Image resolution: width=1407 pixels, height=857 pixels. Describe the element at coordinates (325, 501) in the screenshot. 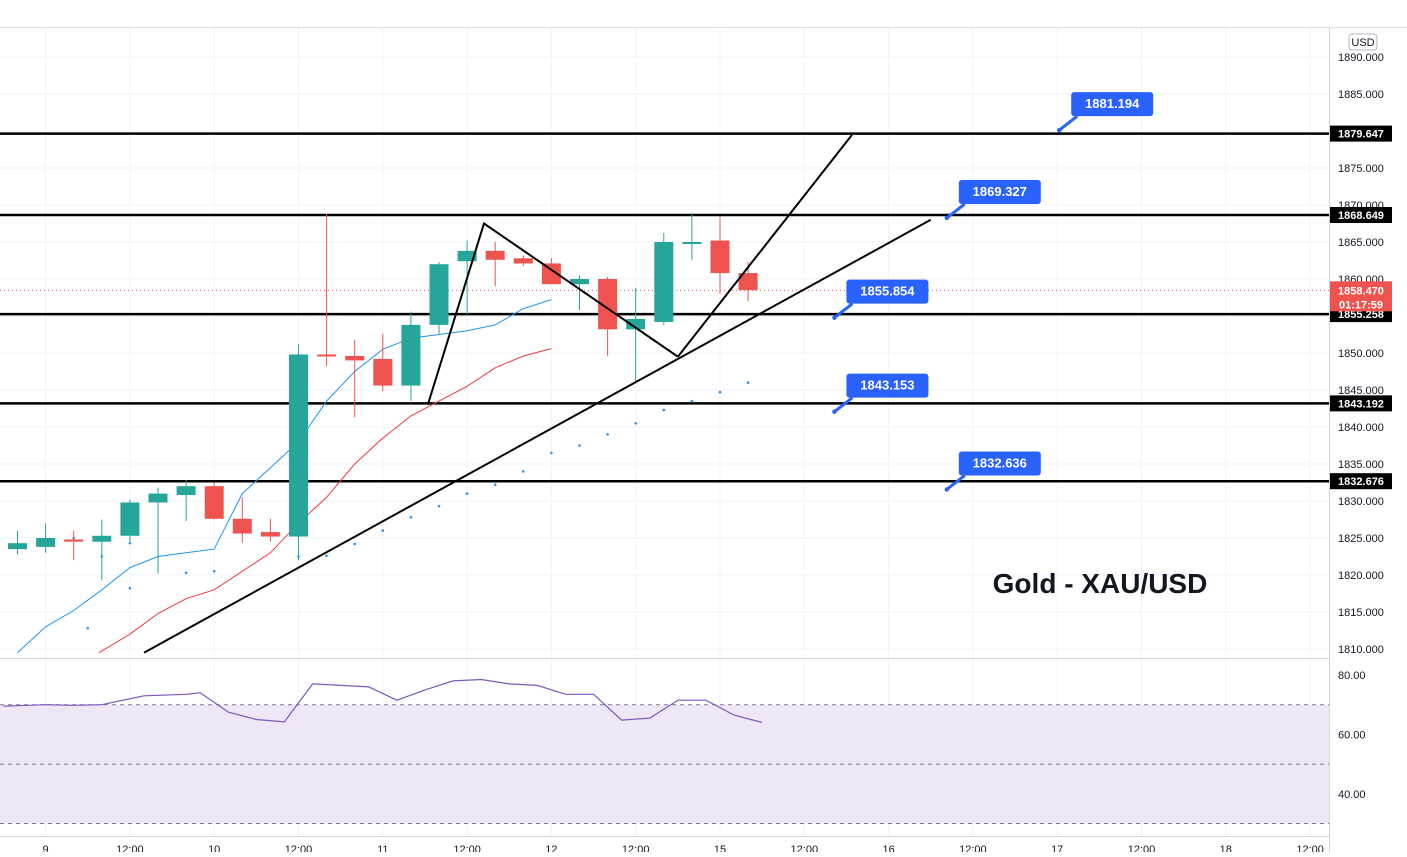

I see `ma-slow-line` at that location.